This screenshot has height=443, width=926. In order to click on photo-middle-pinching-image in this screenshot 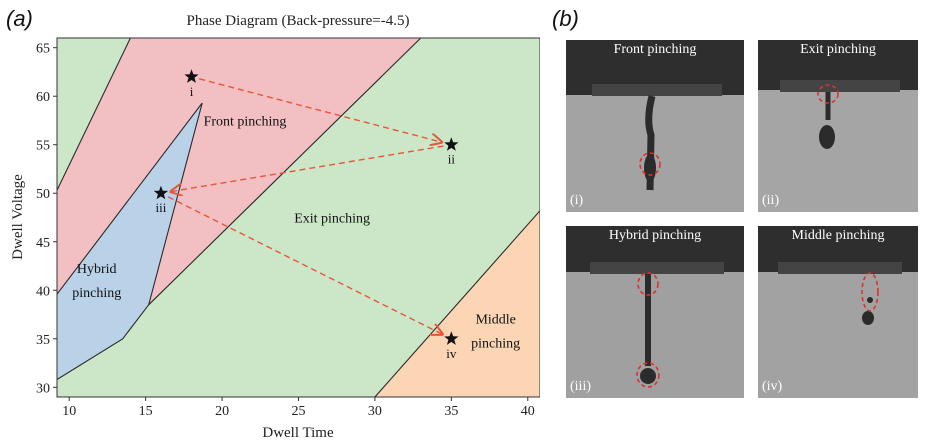, I will do `click(838, 312)`.